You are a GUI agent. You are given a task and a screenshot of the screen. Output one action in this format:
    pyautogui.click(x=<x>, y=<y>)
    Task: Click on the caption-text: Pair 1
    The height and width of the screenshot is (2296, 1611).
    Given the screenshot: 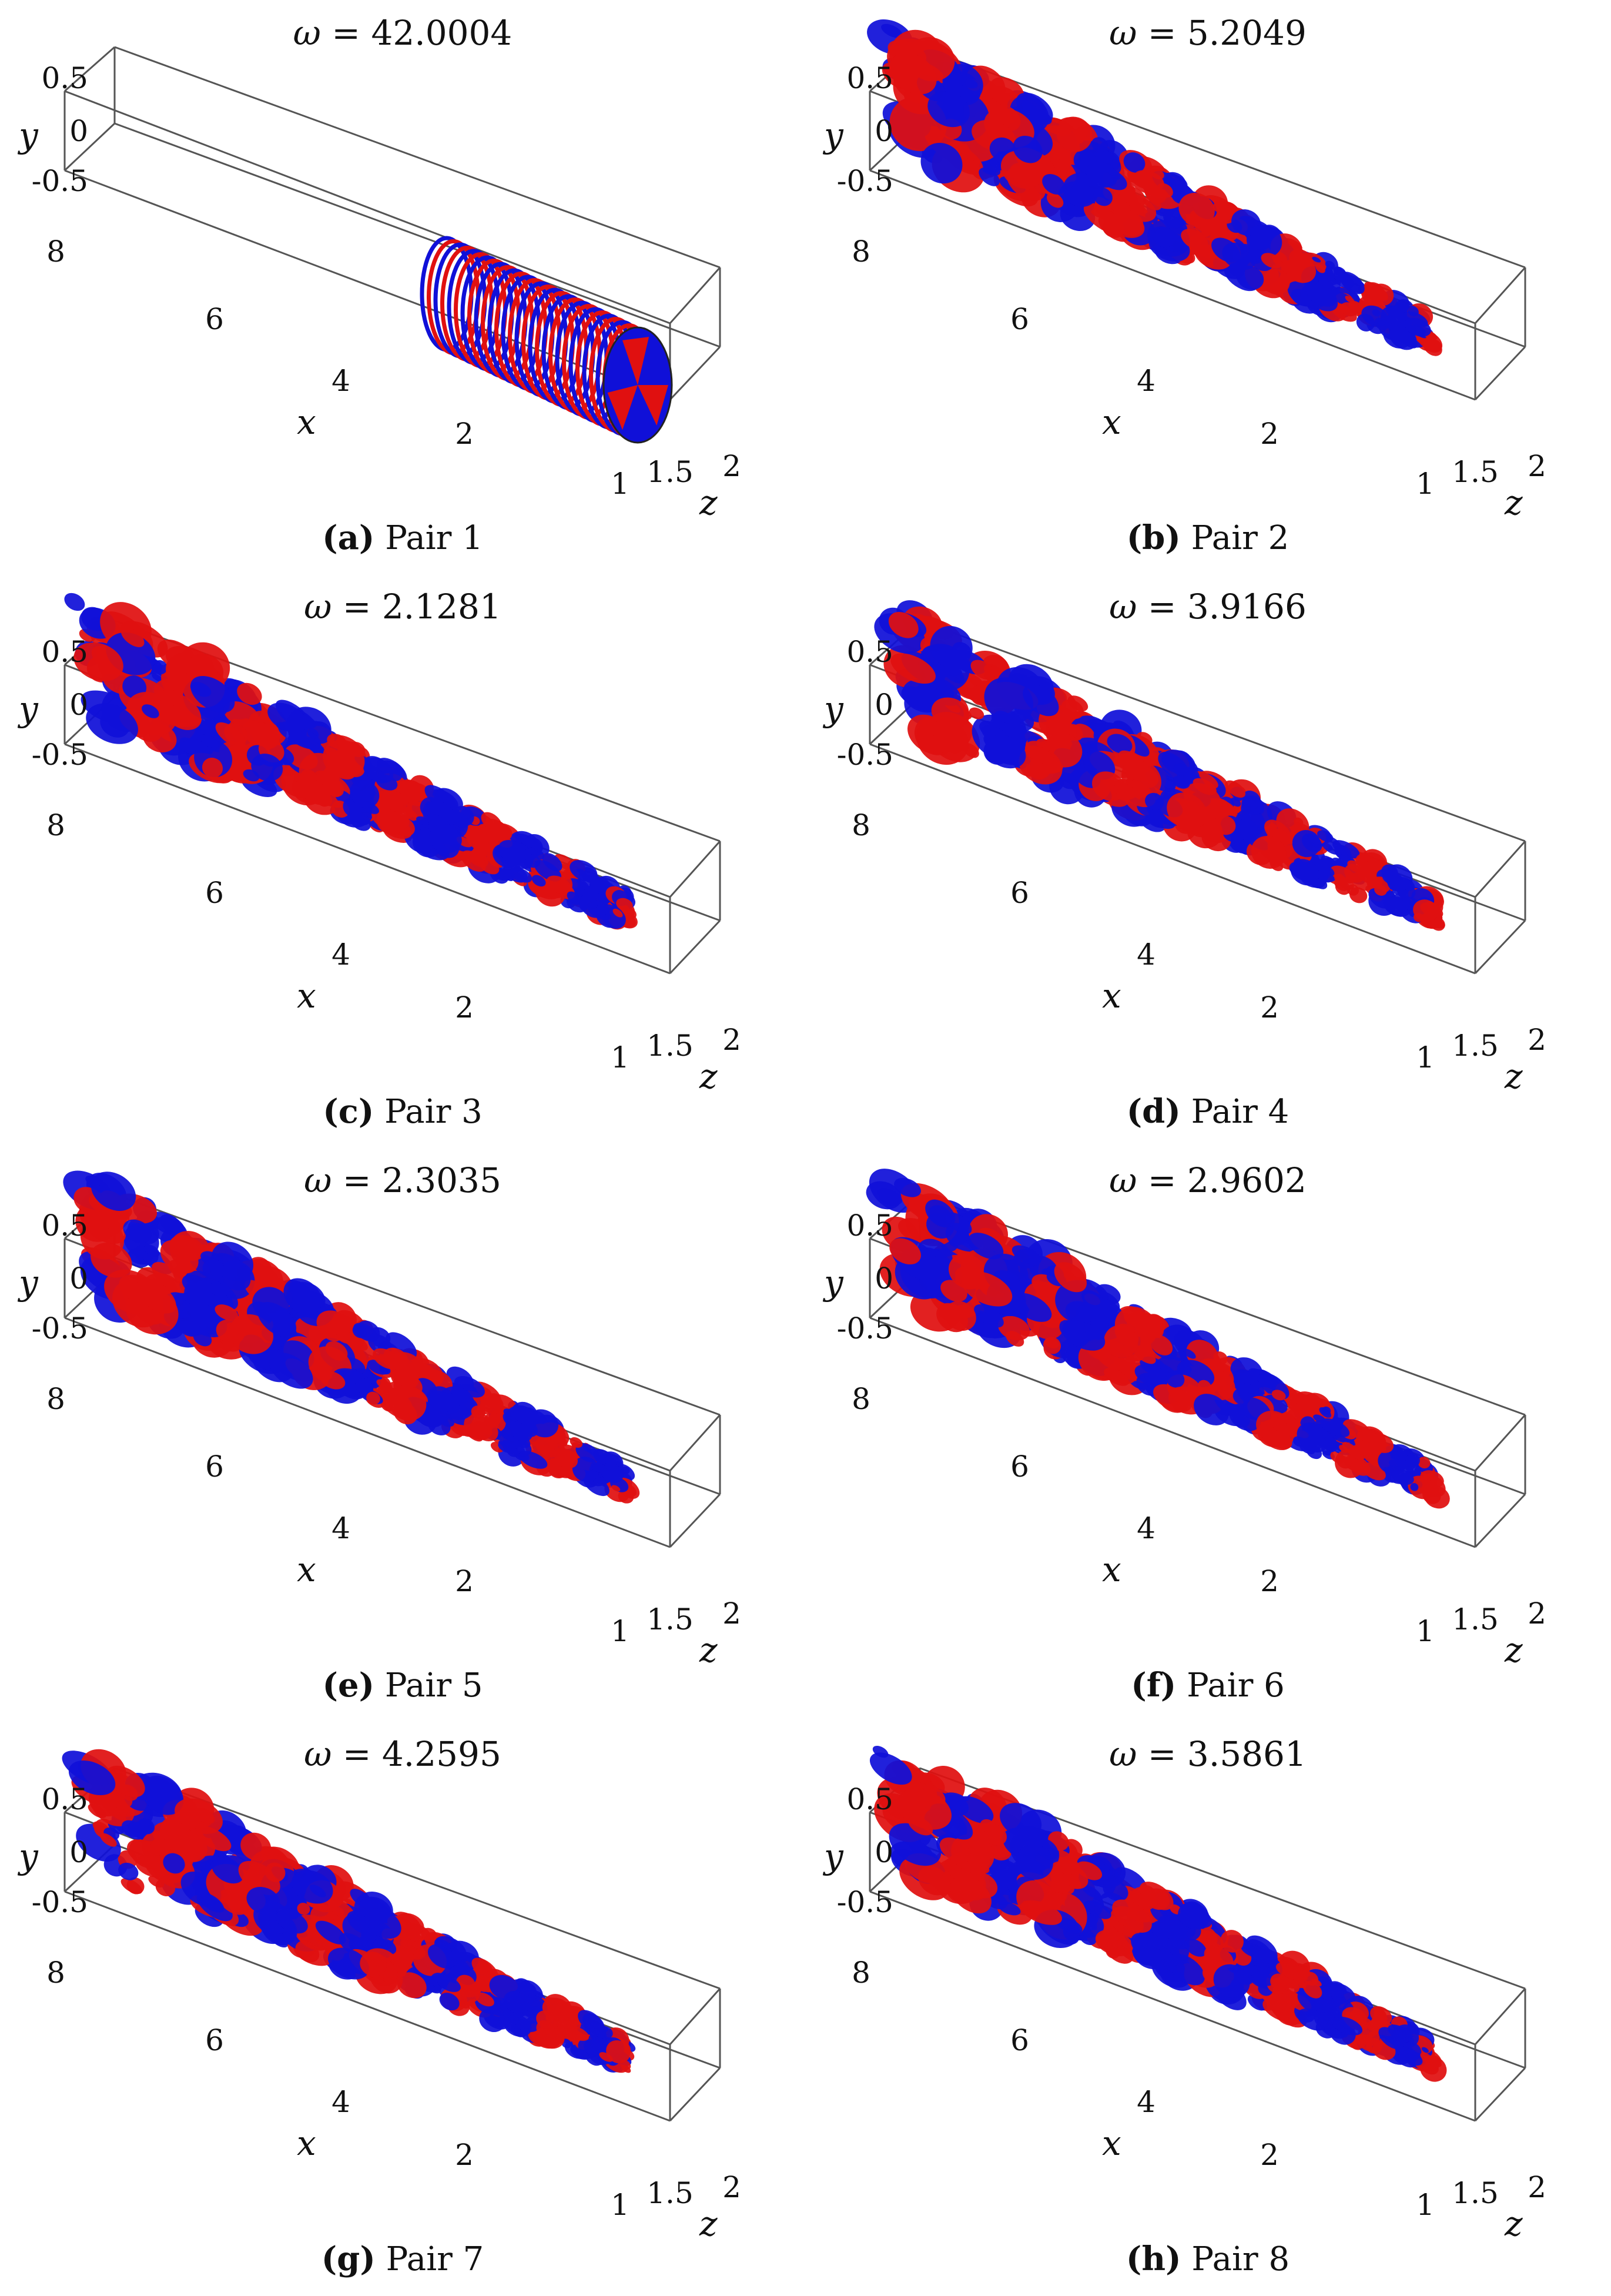 What is the action you would take?
    pyautogui.click(x=429, y=538)
    